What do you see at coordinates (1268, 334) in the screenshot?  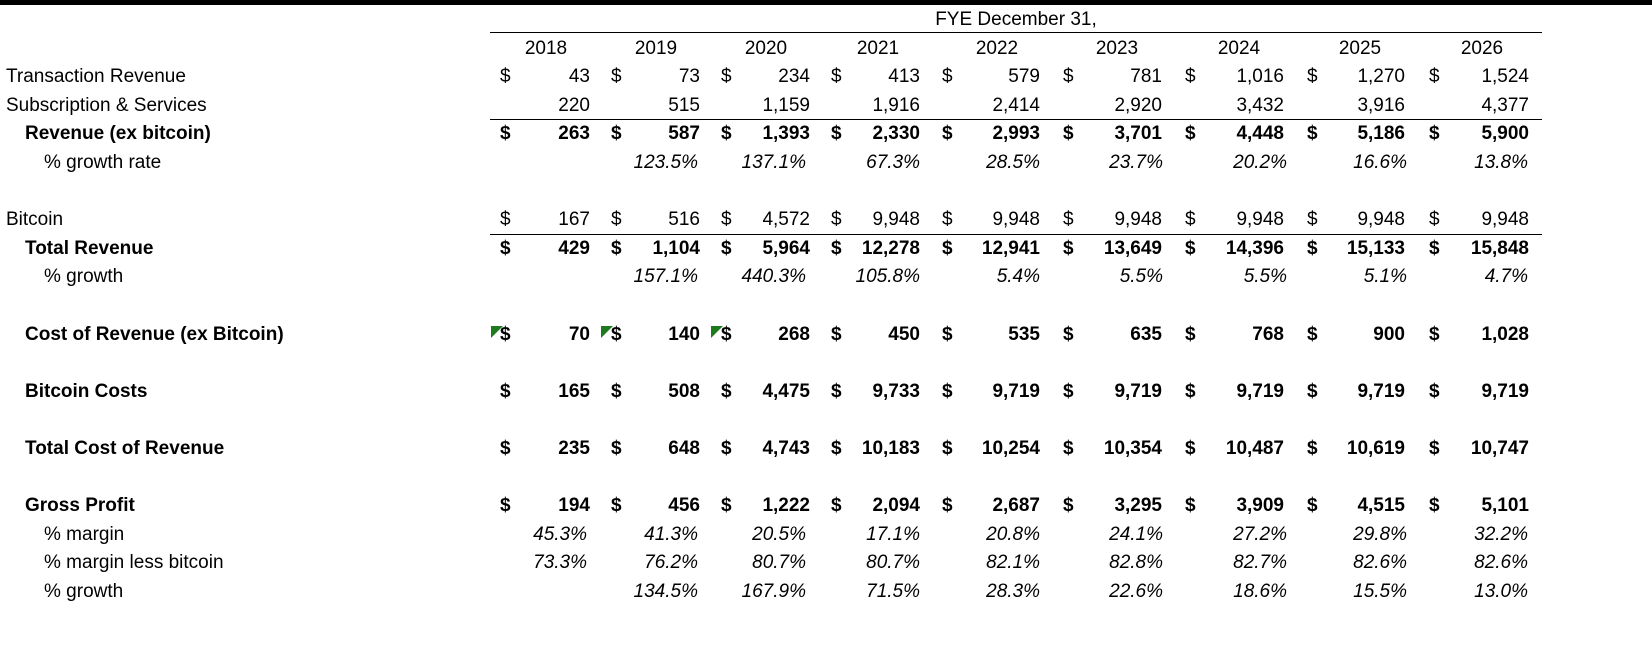 I see `value-cell: 768` at bounding box center [1268, 334].